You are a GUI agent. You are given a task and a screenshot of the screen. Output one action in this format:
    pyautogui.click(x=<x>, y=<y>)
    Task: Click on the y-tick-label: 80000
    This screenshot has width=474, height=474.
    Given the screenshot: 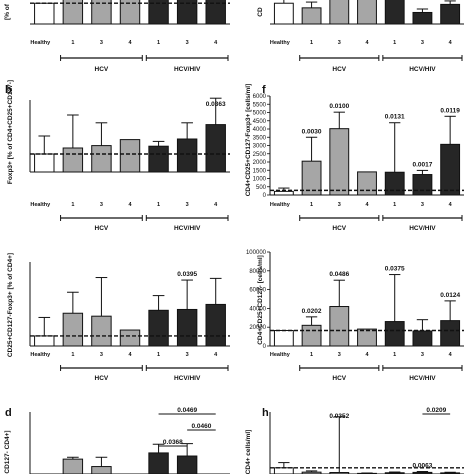 What is the action you would take?
    pyautogui.click(x=257, y=272)
    